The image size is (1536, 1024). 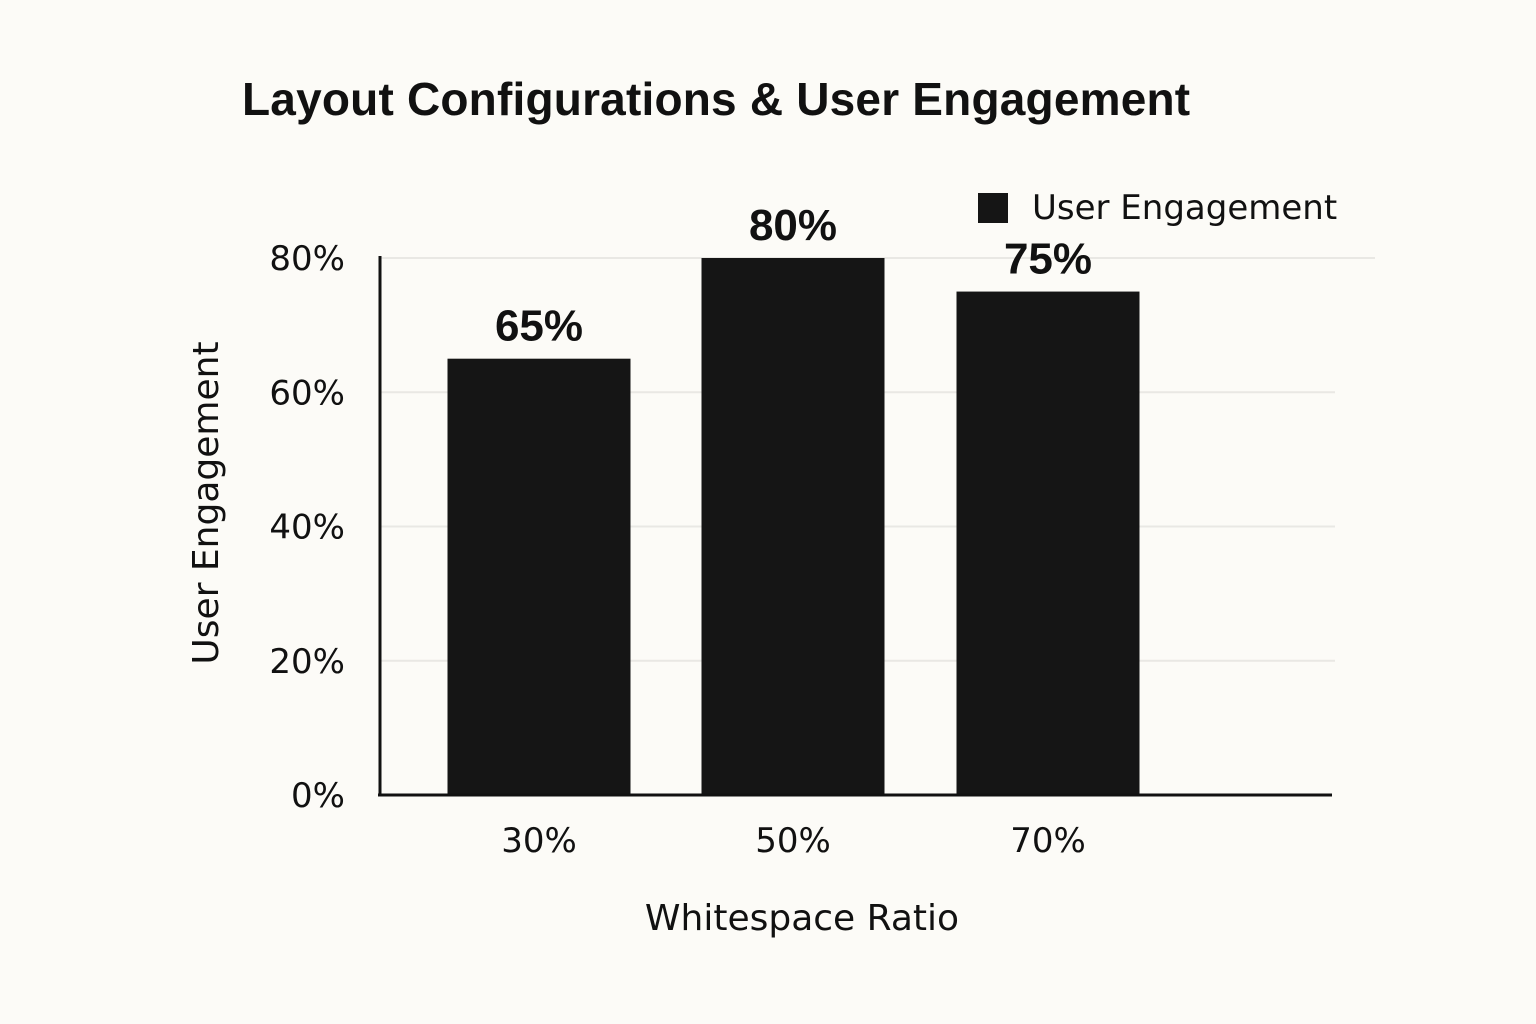 I want to click on legend: User Engagement, so click(x=1157, y=208).